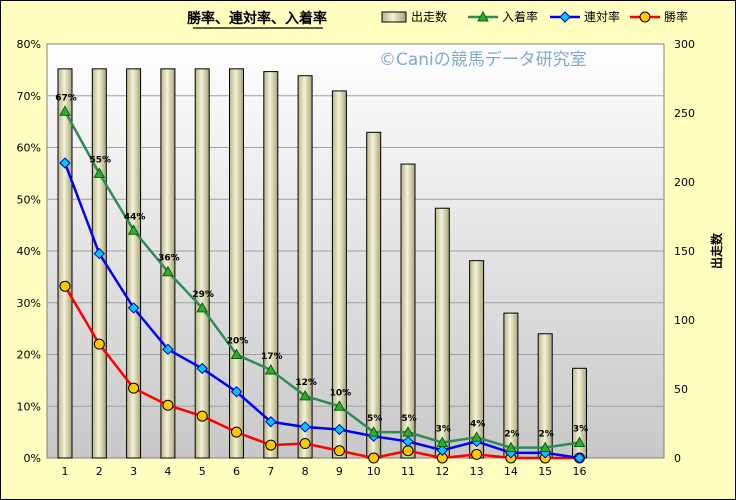  I want to click on x-tick-label: 2, so click(99, 471).